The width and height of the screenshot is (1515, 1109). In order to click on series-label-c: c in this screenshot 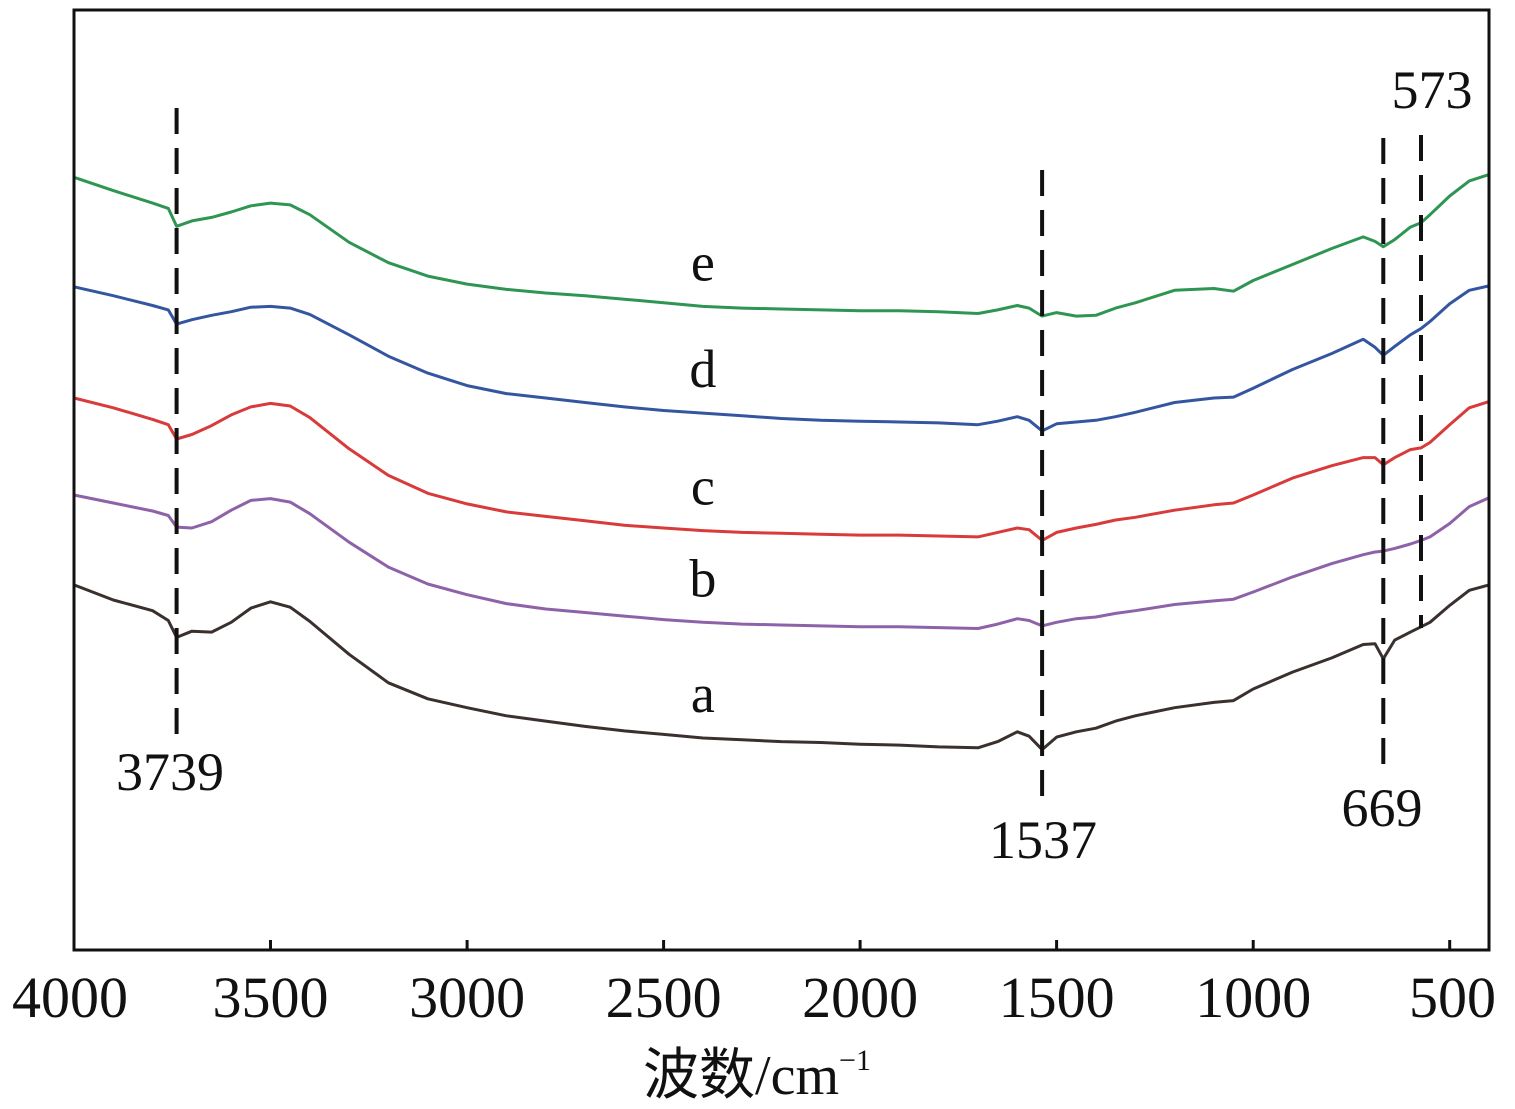, I will do `click(703, 487)`.